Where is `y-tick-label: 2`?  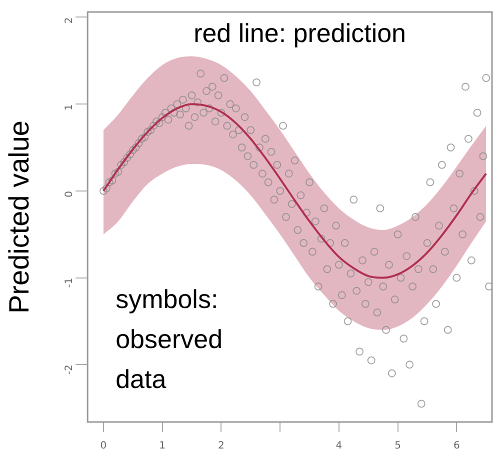 y-tick-label: 2 is located at coordinates (70, 20).